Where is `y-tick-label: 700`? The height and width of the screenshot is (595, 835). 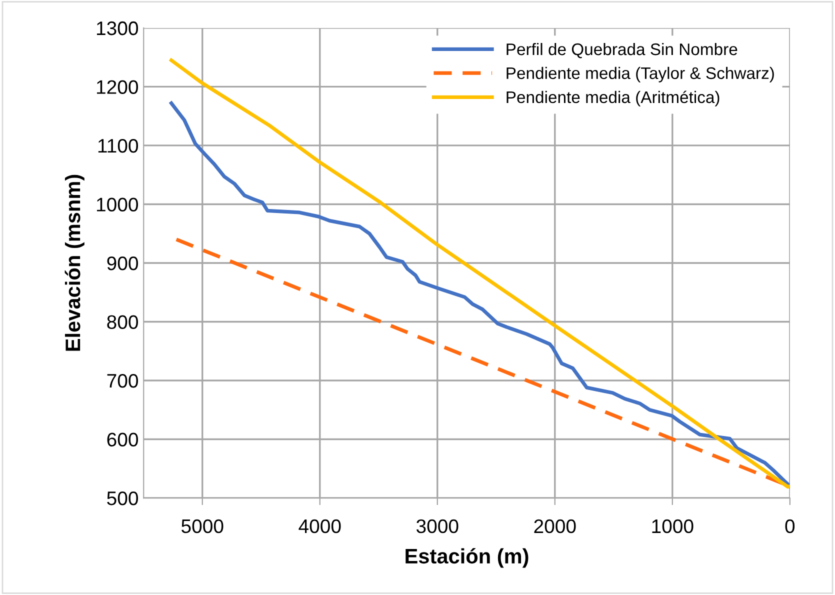
y-tick-label: 700 is located at coordinates (122, 381).